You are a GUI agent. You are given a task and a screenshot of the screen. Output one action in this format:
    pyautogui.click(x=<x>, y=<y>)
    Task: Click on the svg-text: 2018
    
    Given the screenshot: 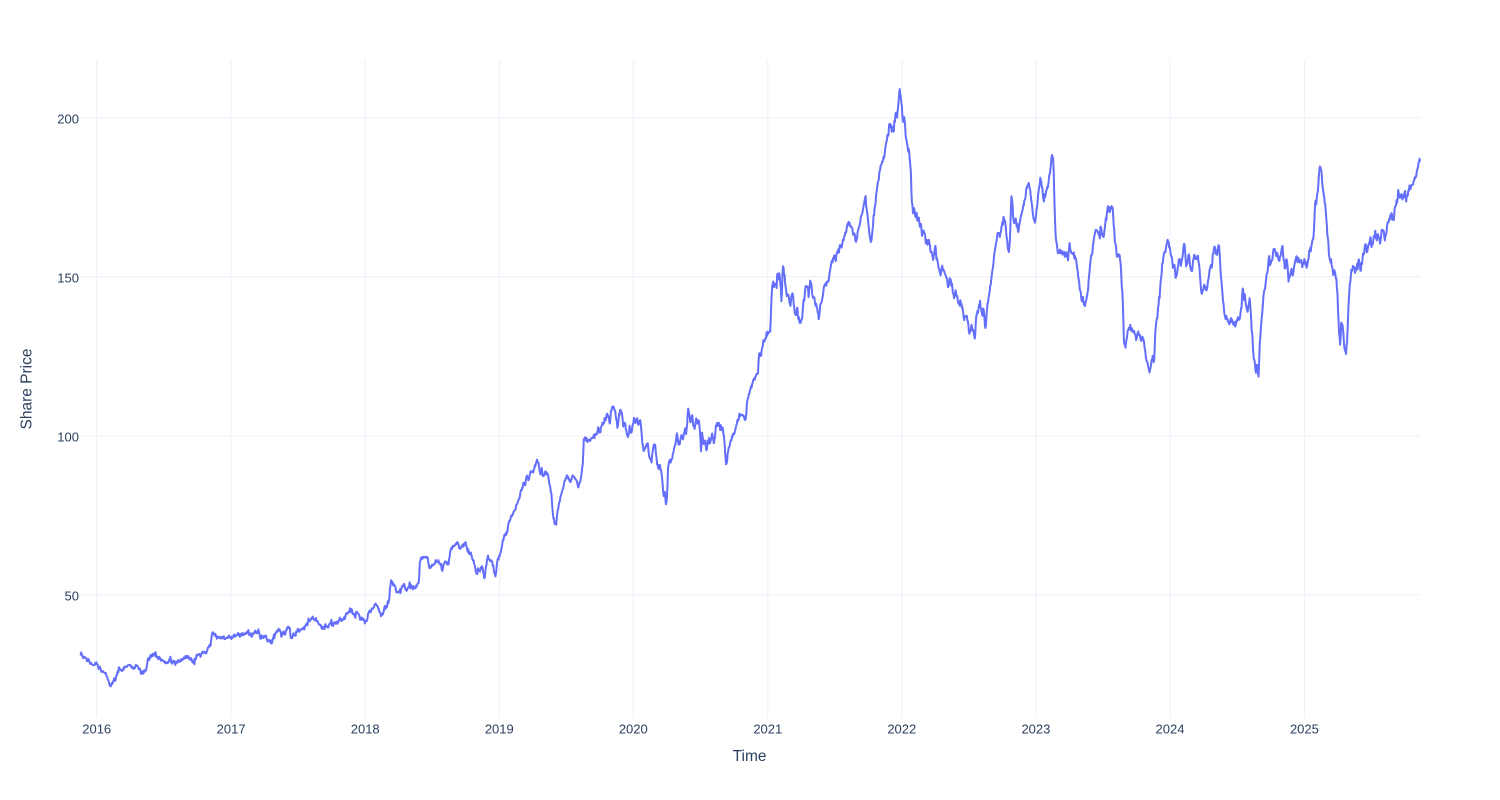 What is the action you would take?
    pyautogui.click(x=365, y=729)
    